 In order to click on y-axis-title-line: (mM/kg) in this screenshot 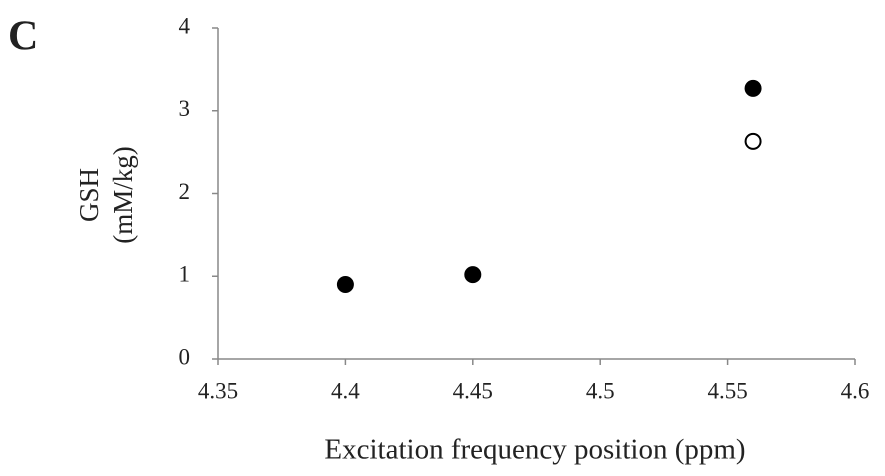, I will do `click(123, 195)`.